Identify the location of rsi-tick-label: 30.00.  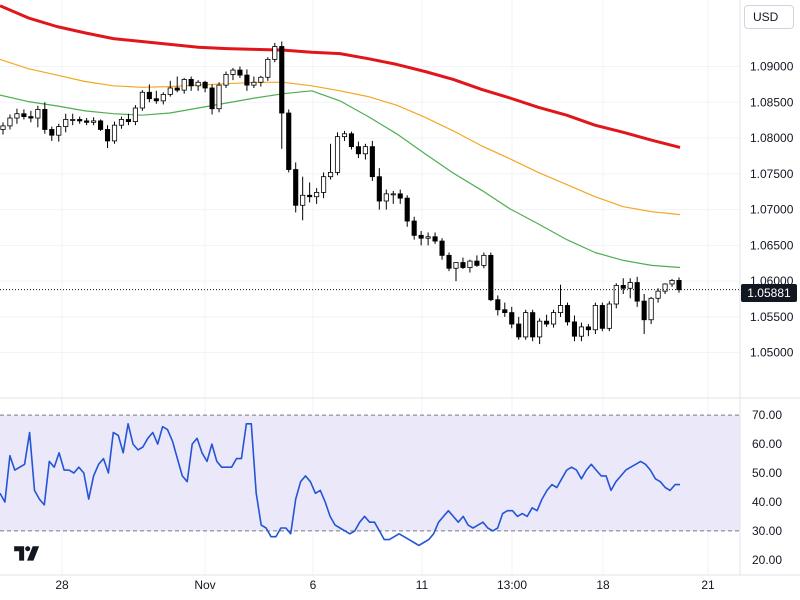
(767, 531).